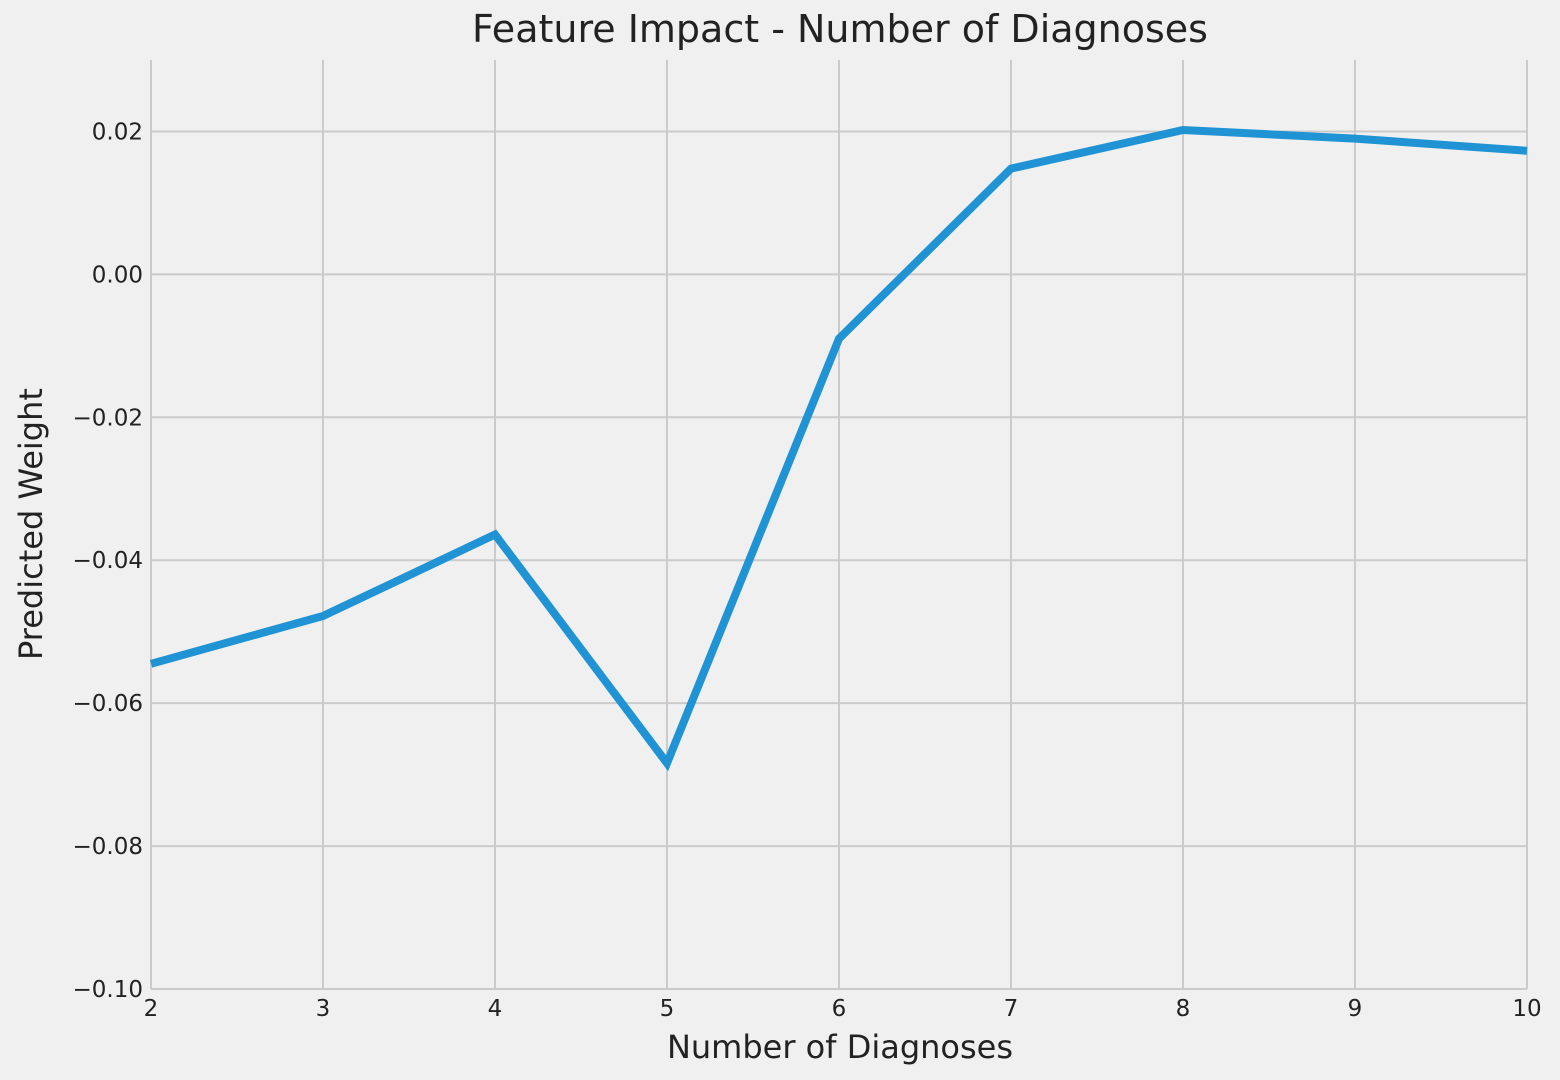 The height and width of the screenshot is (1080, 1560). What do you see at coordinates (840, 29) in the screenshot?
I see `chart-title: Feature Impact - Number of Diagnoses` at bounding box center [840, 29].